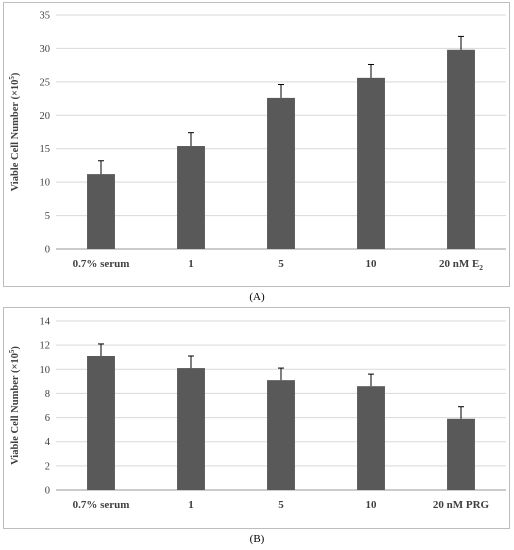 The height and width of the screenshot is (550, 514). Describe the element at coordinates (47, 216) in the screenshot. I see `y-tick-label: 5` at that location.